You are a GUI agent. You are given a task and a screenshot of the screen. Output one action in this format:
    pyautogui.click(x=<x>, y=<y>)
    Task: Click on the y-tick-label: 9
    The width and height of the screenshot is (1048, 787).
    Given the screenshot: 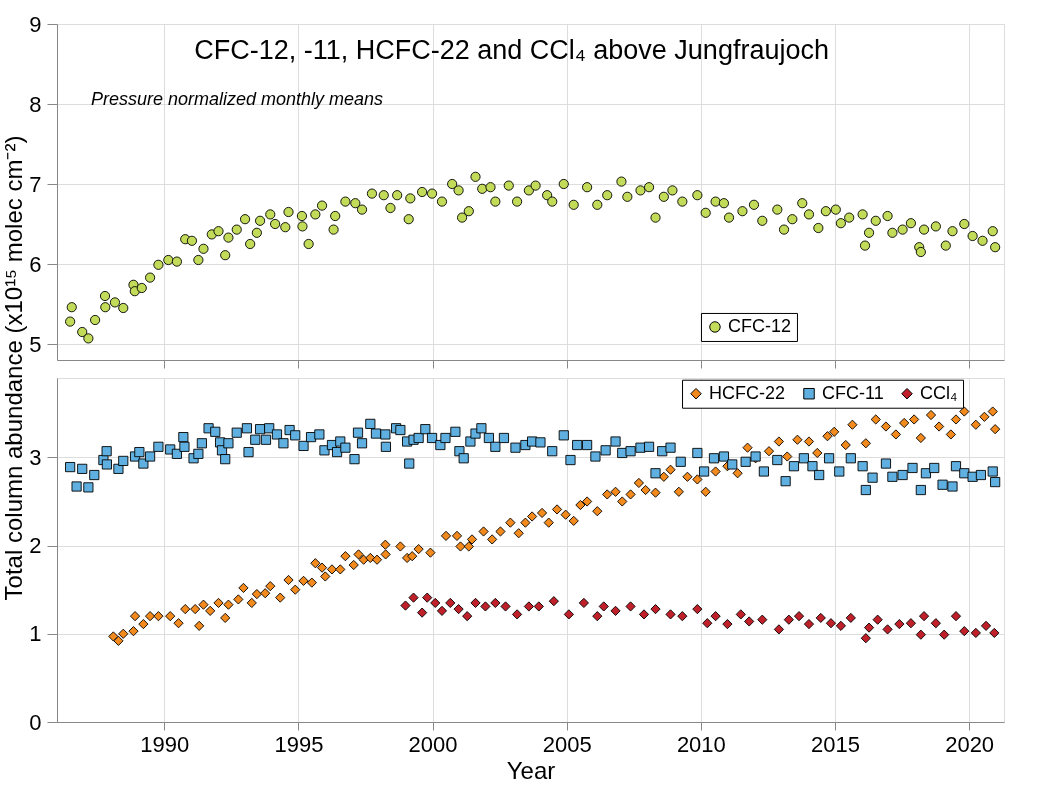 What is the action you would take?
    pyautogui.click(x=35, y=24)
    